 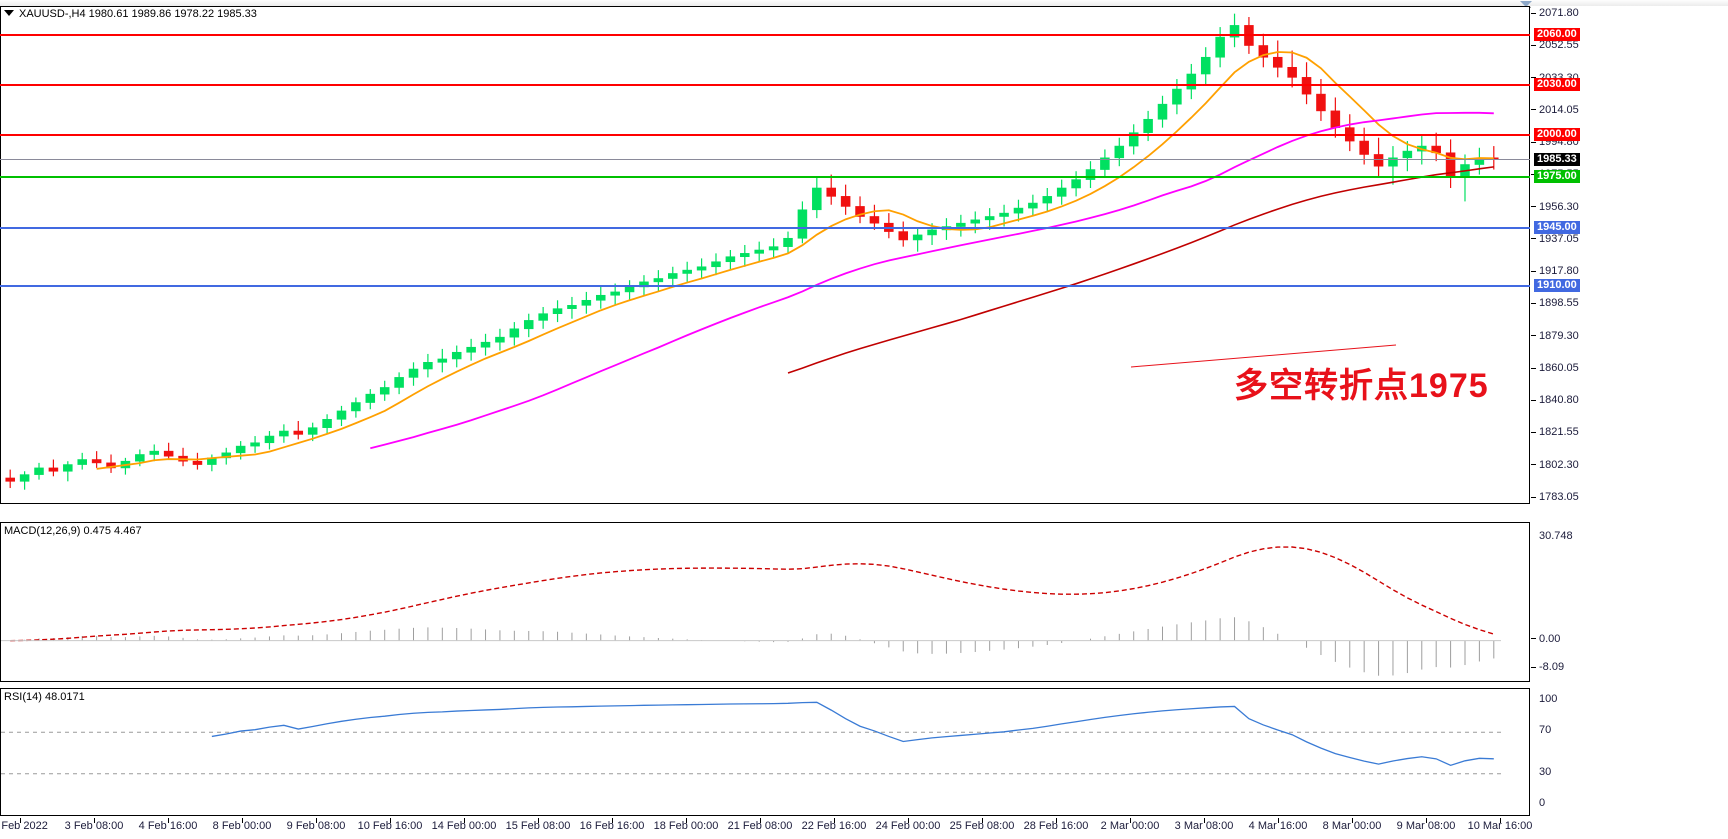 I want to click on price-tick: 2071.80, so click(x=1555, y=13).